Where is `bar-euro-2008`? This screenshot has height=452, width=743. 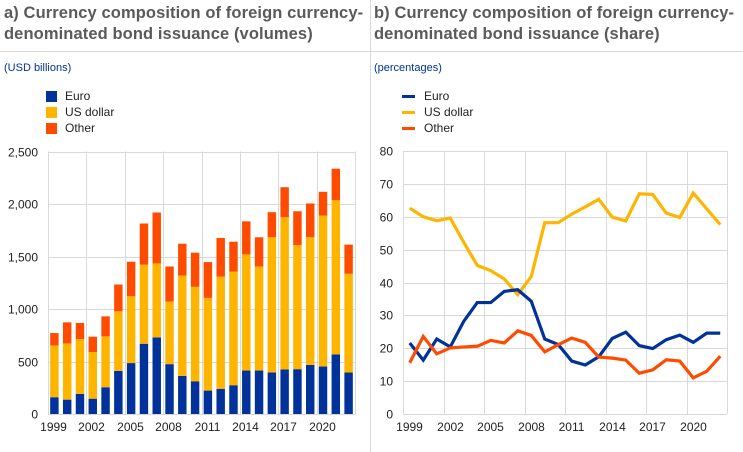
bar-euro-2008 is located at coordinates (169, 389).